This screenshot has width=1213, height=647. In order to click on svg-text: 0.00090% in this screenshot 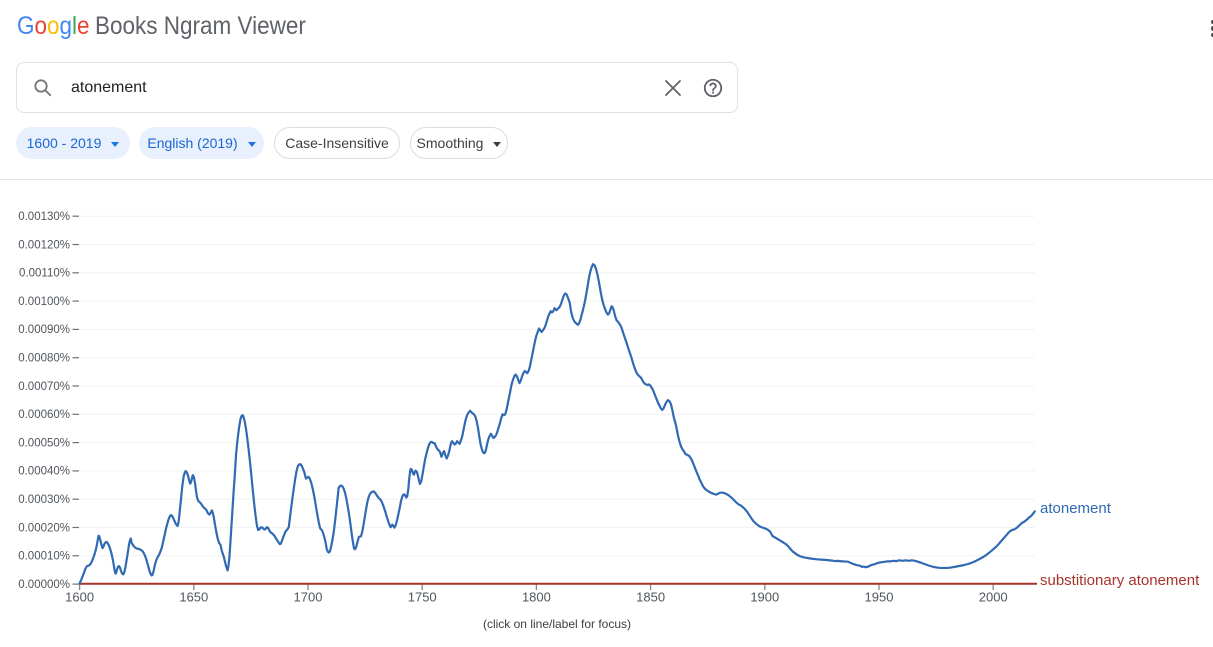, I will do `click(44, 330)`.